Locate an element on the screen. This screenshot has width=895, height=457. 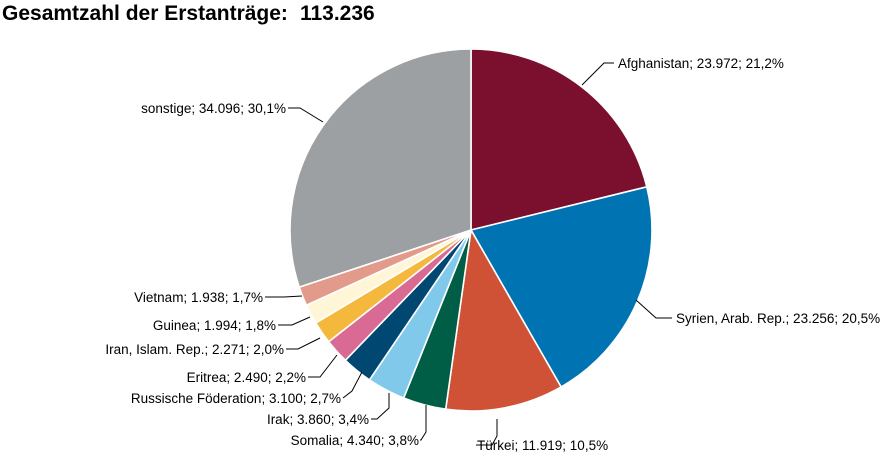
slice-label-sonstige: sonstige; 34.096; 30,1% is located at coordinates (213, 108).